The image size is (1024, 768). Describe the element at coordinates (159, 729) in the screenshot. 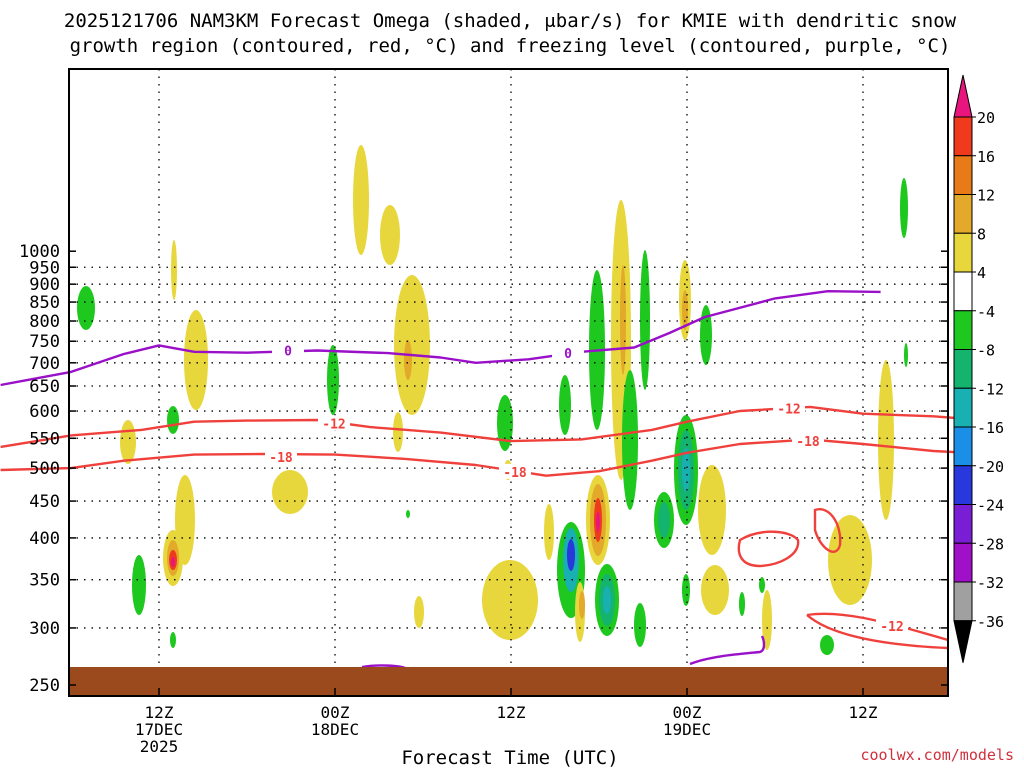

I see `x-tick-label-0-1: 17DEC` at that location.